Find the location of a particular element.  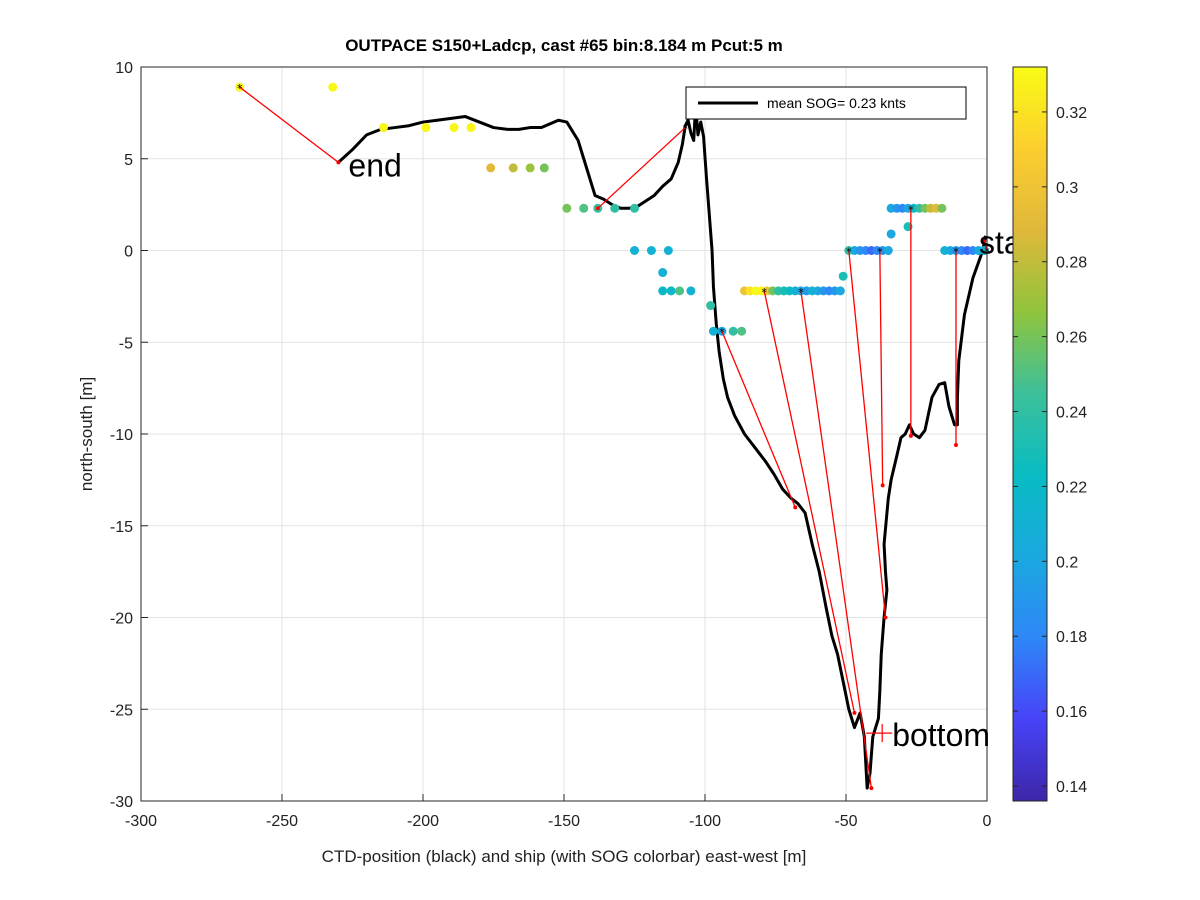

y-axis-label: north-south [m] is located at coordinates (86, 434).